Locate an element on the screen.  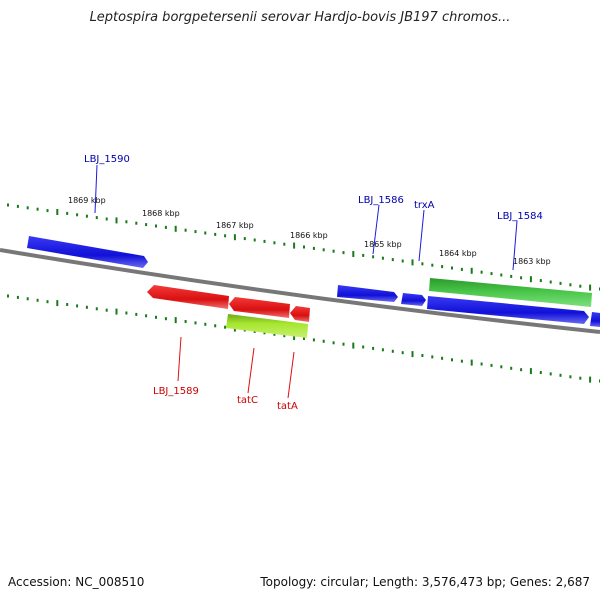
gene-label-trxa: trxA is located at coordinates (424, 205).